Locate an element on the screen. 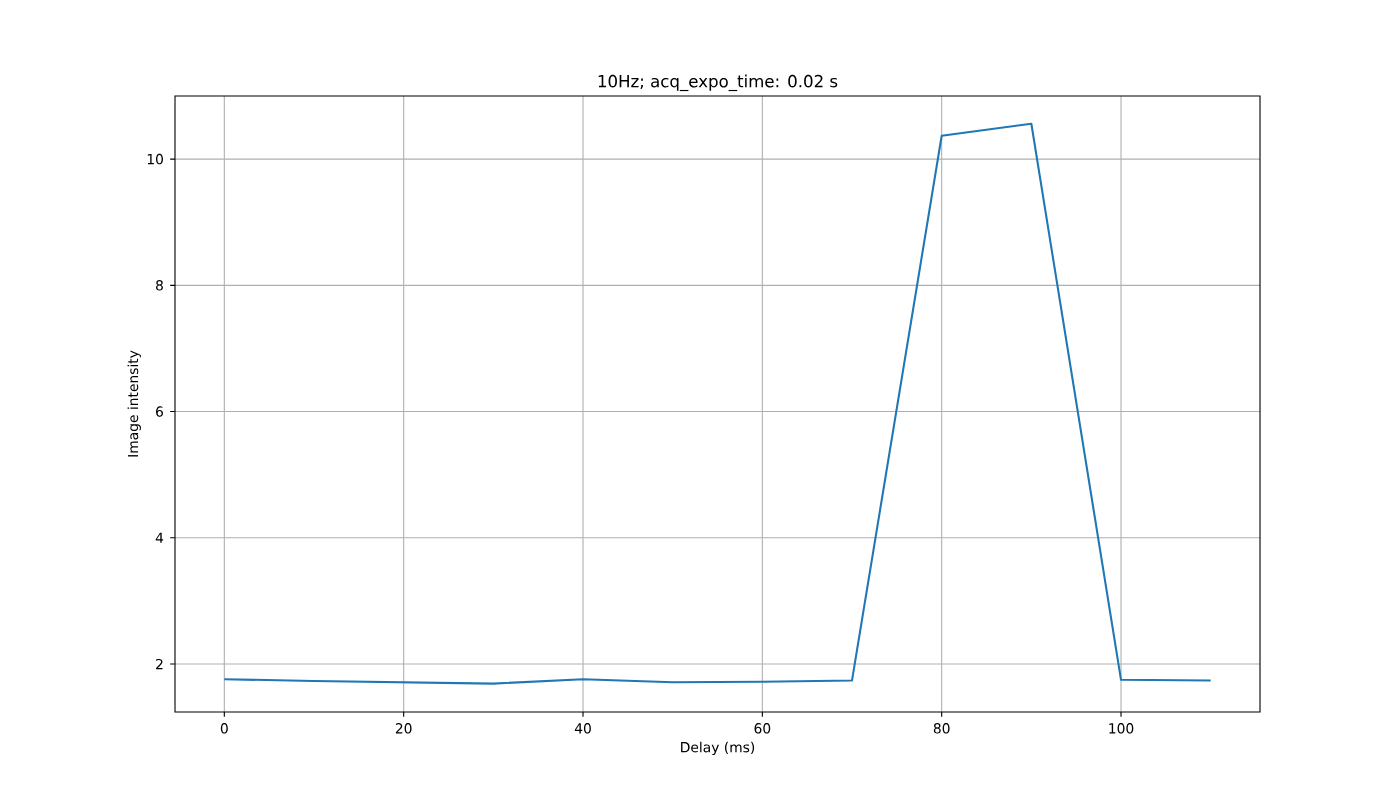 The image size is (1400, 800). x-tick-label: 0 is located at coordinates (224, 728).